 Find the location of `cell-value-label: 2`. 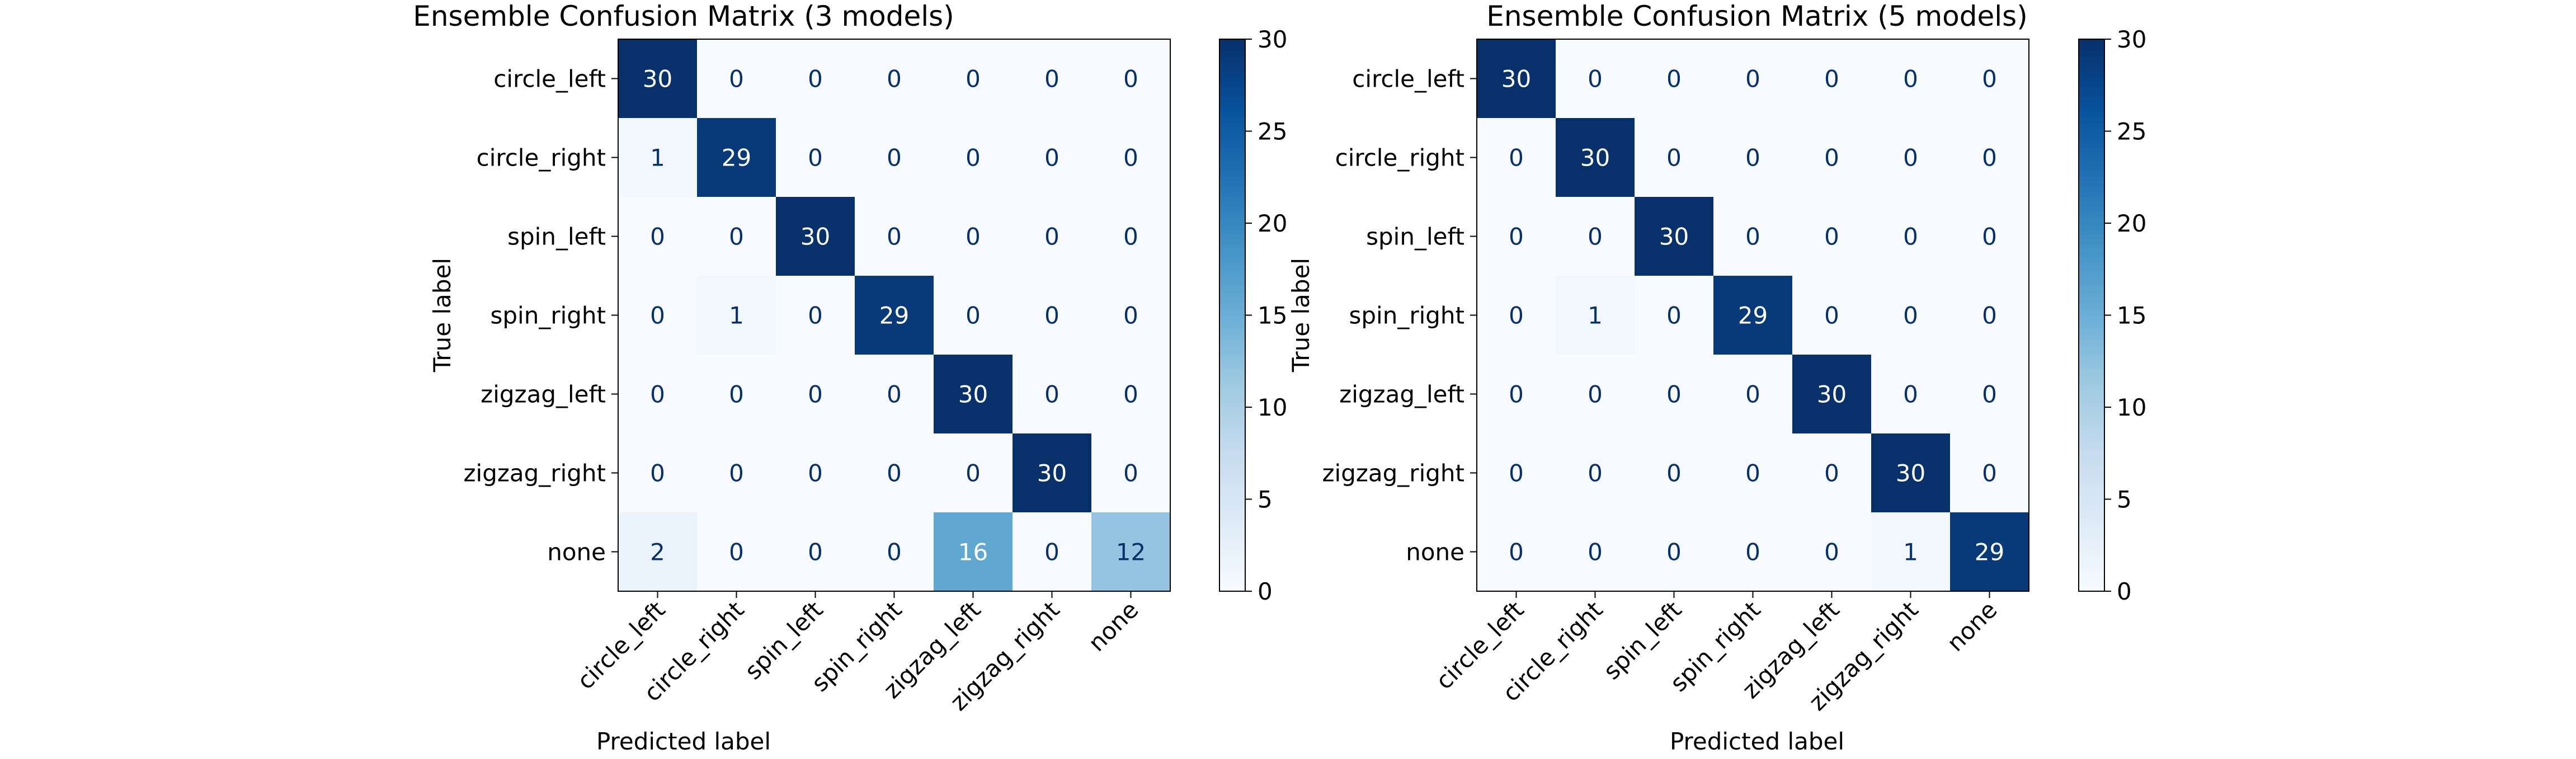

cell-value-label: 2 is located at coordinates (657, 552).